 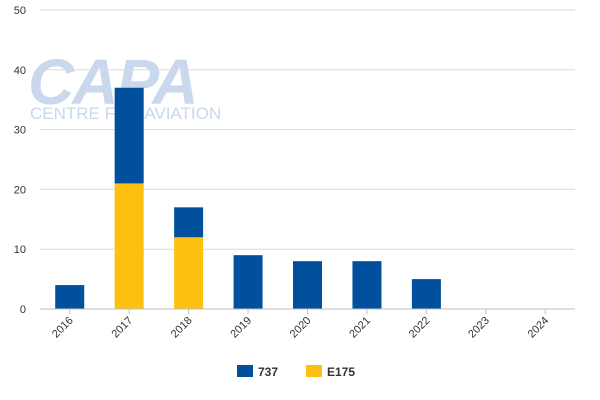 What do you see at coordinates (129, 135) in the screenshot?
I see `bar-737-2017` at bounding box center [129, 135].